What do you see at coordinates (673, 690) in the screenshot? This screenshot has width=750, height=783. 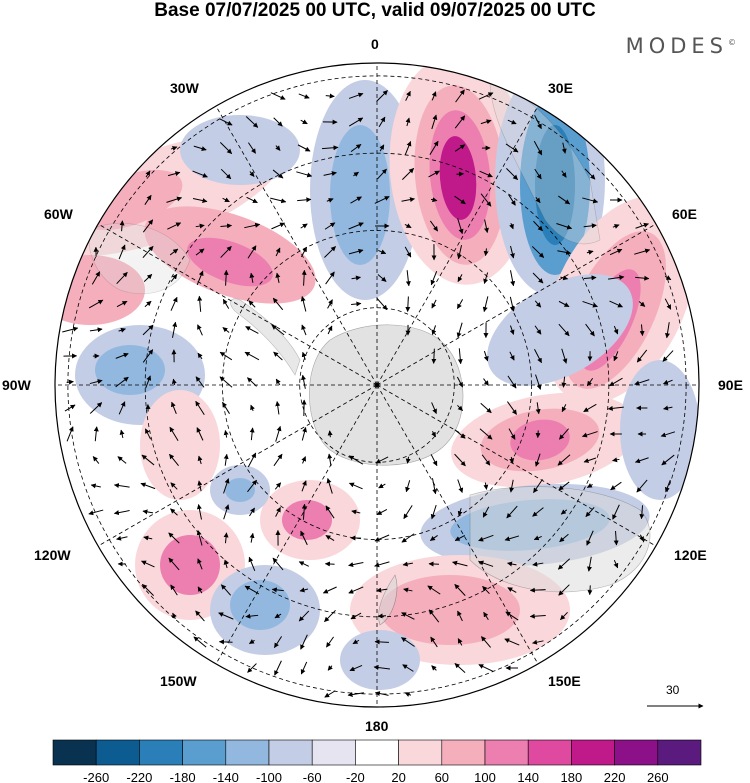 I see `reference-vector-label: 30` at bounding box center [673, 690].